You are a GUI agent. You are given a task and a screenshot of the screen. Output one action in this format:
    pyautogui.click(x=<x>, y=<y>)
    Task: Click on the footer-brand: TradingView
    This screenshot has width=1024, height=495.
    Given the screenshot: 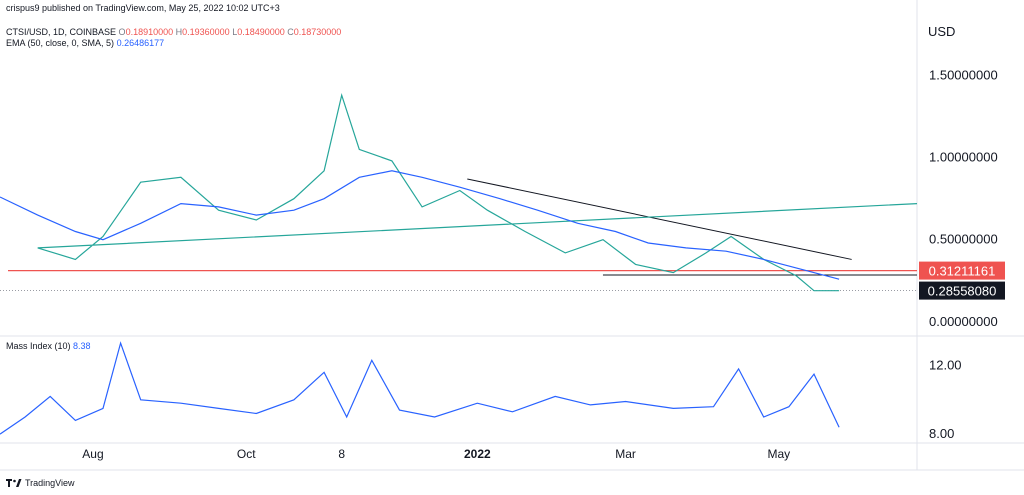 What is the action you would take?
    pyautogui.click(x=40, y=483)
    